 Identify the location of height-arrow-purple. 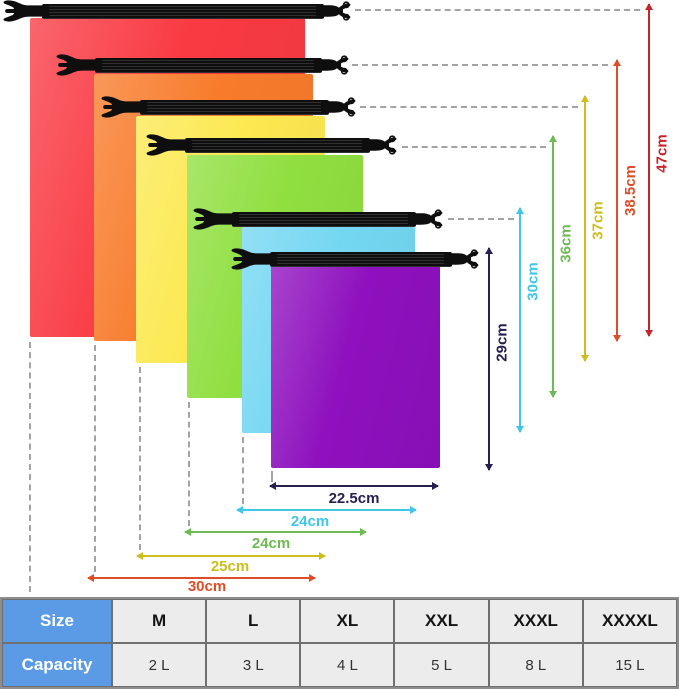
(489, 359).